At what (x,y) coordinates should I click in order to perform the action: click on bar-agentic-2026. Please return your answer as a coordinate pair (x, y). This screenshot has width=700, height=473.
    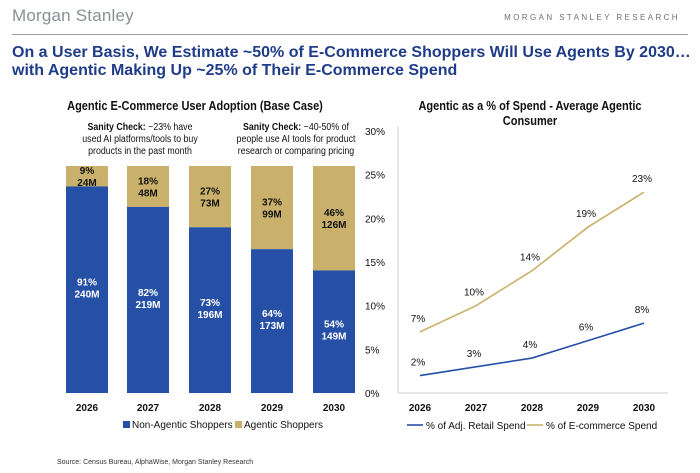
    Looking at the image, I should click on (87, 176).